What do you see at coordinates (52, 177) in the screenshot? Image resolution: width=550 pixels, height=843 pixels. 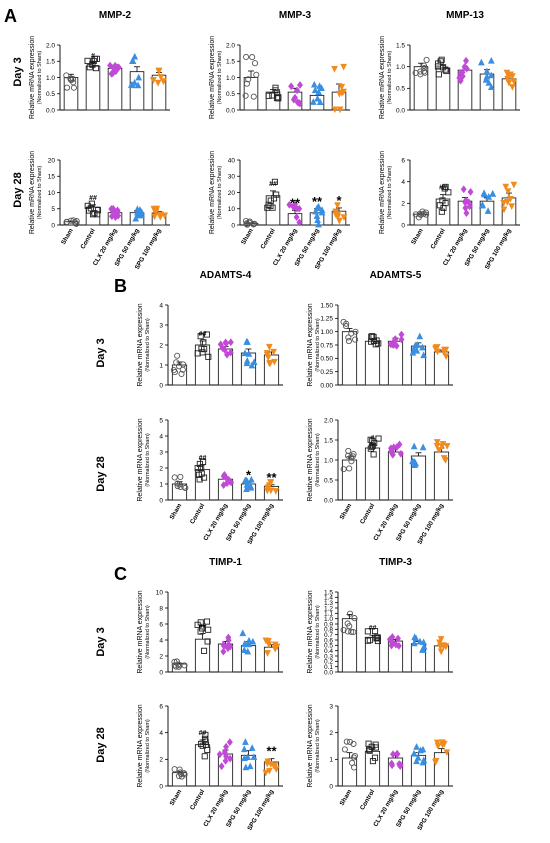 I see `y-tick-label: 15` at bounding box center [52, 177].